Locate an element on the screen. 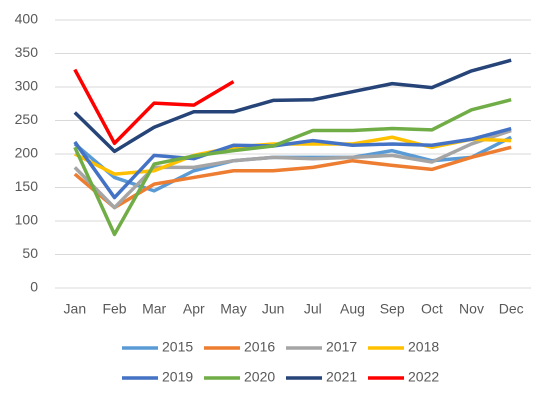 The width and height of the screenshot is (550, 402). y-tick-label: 250 is located at coordinates (27, 119).